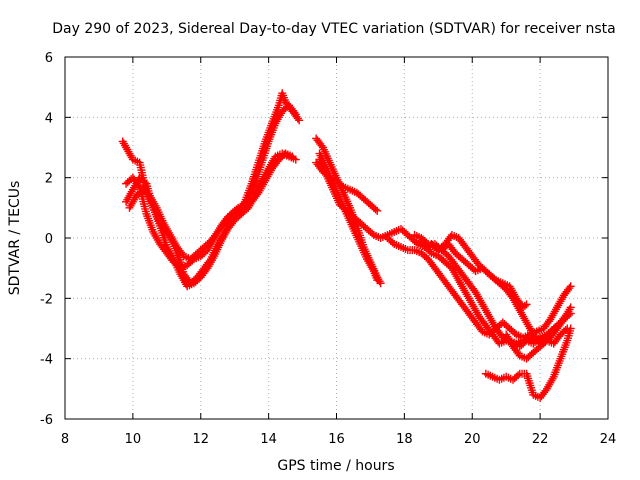  Describe the element at coordinates (608, 439) in the screenshot. I see `x-tick-label: 24` at that location.